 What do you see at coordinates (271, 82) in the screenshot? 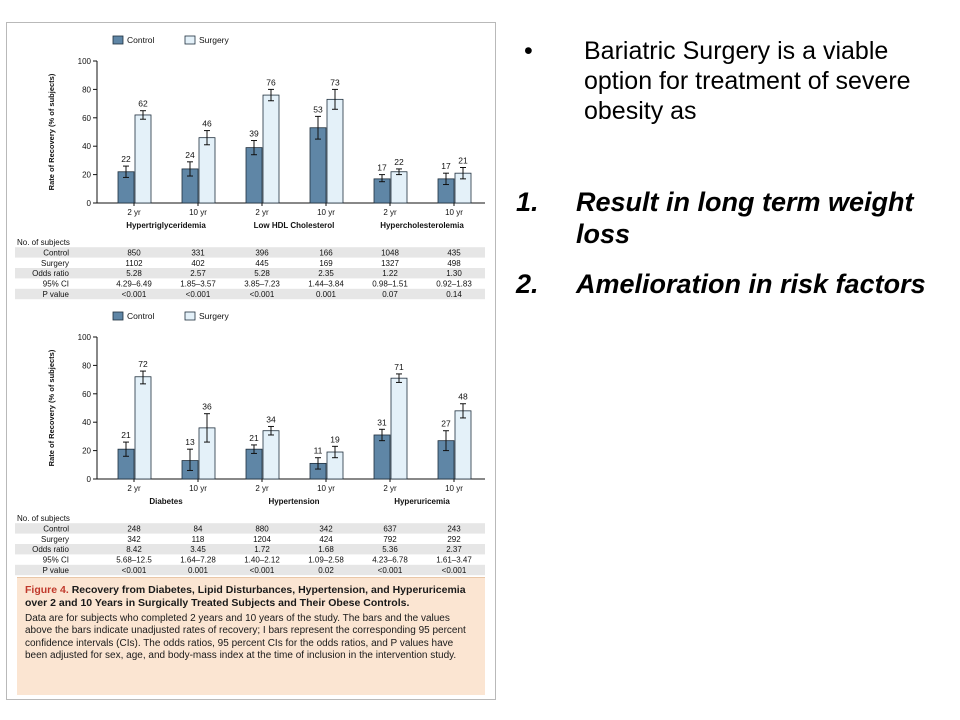
I see `data-label-surgery: 76` at bounding box center [271, 82].